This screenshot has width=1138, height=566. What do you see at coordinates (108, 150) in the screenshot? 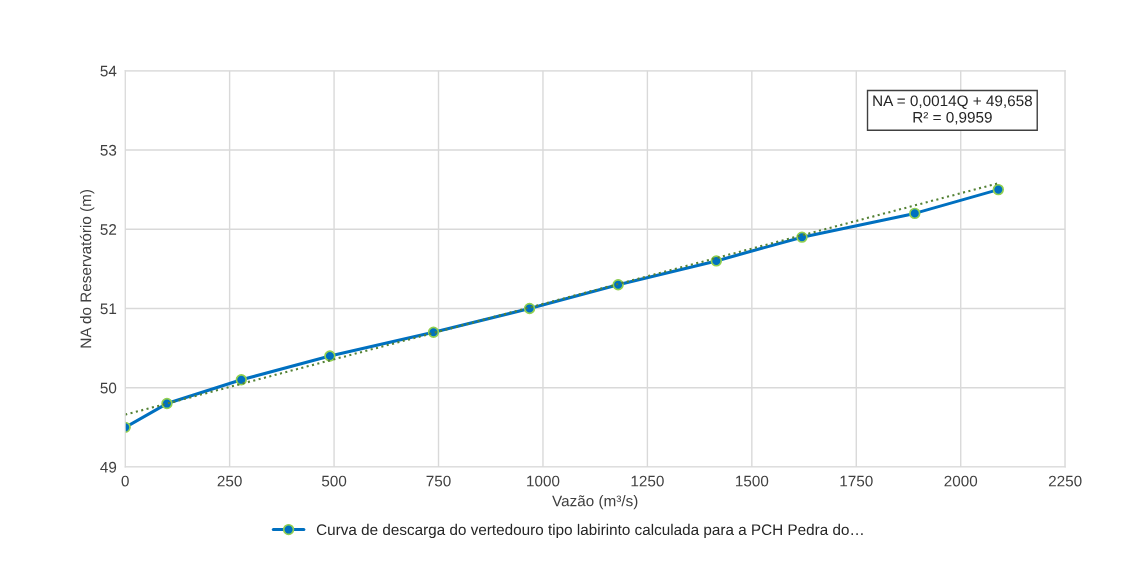
I see `y-tick-label: 53` at bounding box center [108, 150].